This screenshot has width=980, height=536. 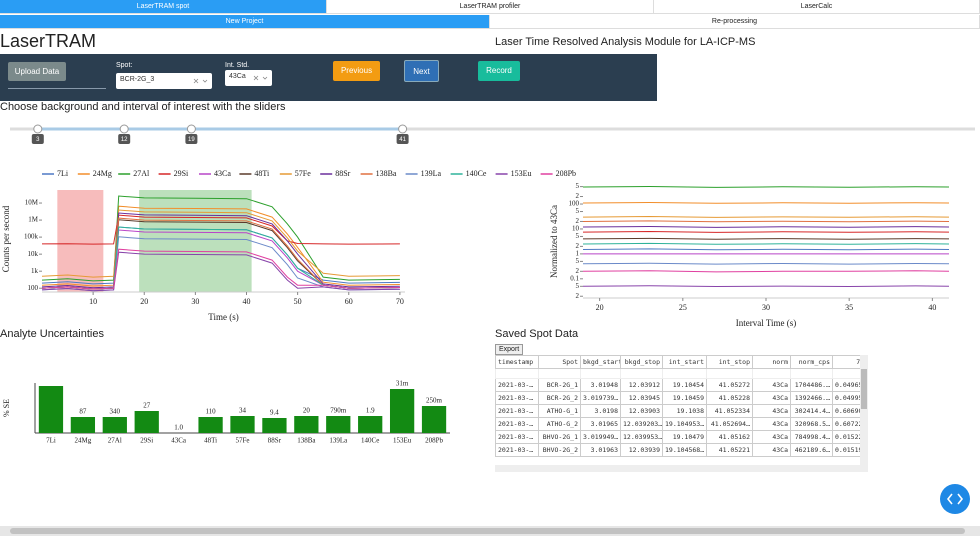 What do you see at coordinates (559, 362) in the screenshot?
I see `column-header: Spot` at bounding box center [559, 362].